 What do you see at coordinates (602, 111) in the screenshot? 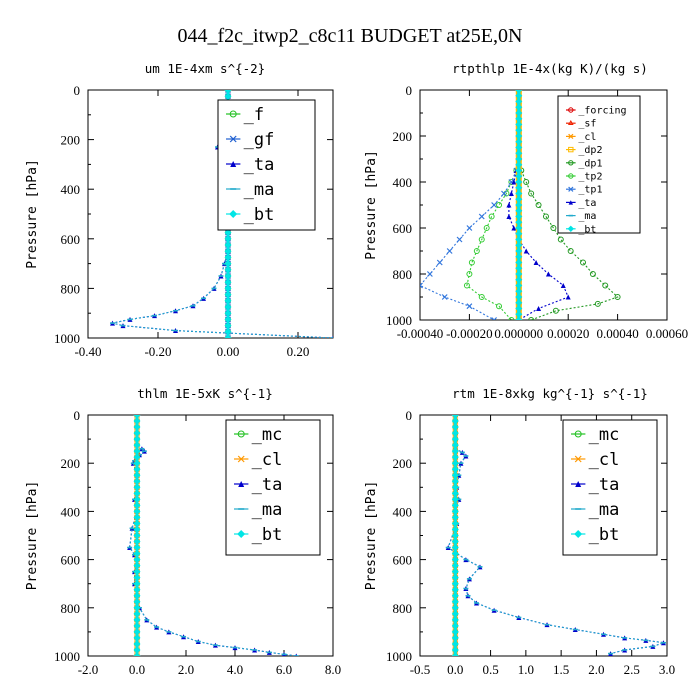
I see `legend-label: _forcing` at bounding box center [602, 111].